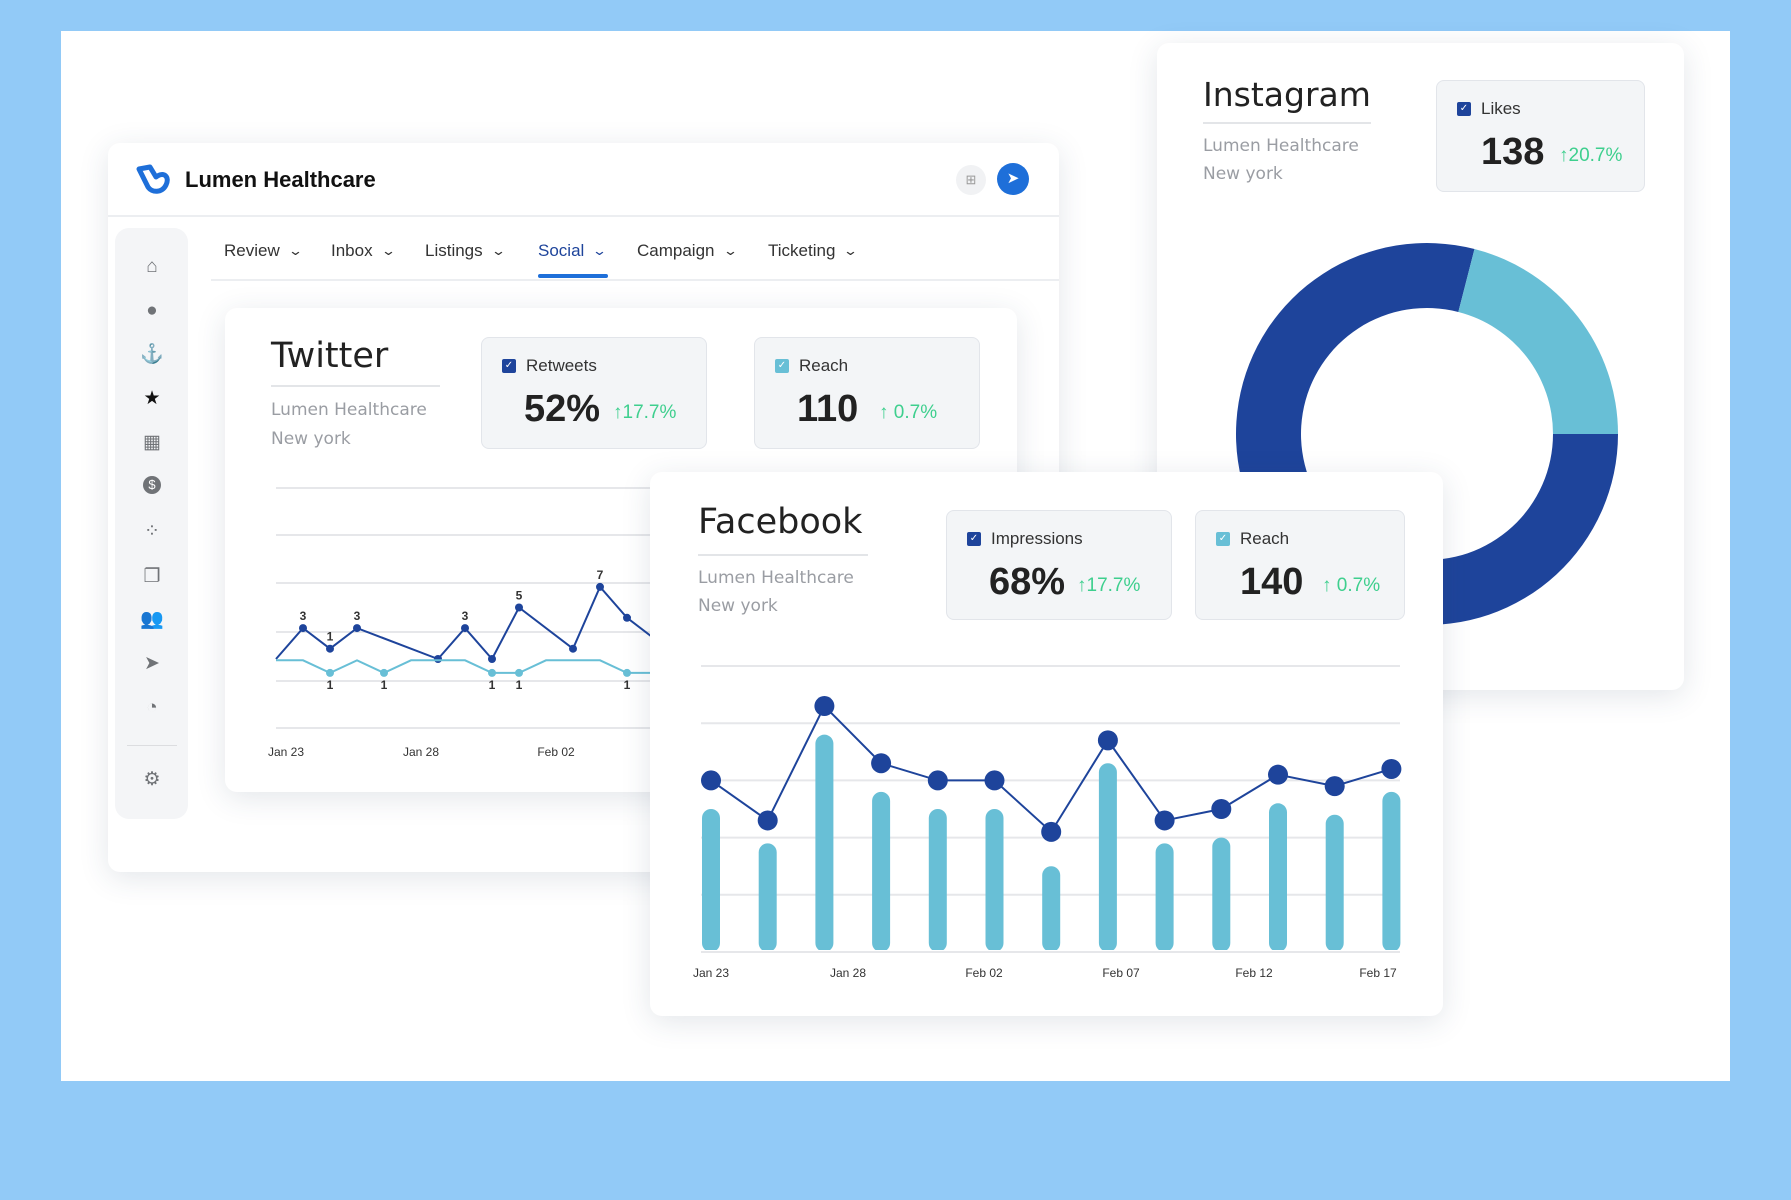  What do you see at coordinates (152, 354) in the screenshot?
I see `anchor-icon: ⚓` at bounding box center [152, 354].